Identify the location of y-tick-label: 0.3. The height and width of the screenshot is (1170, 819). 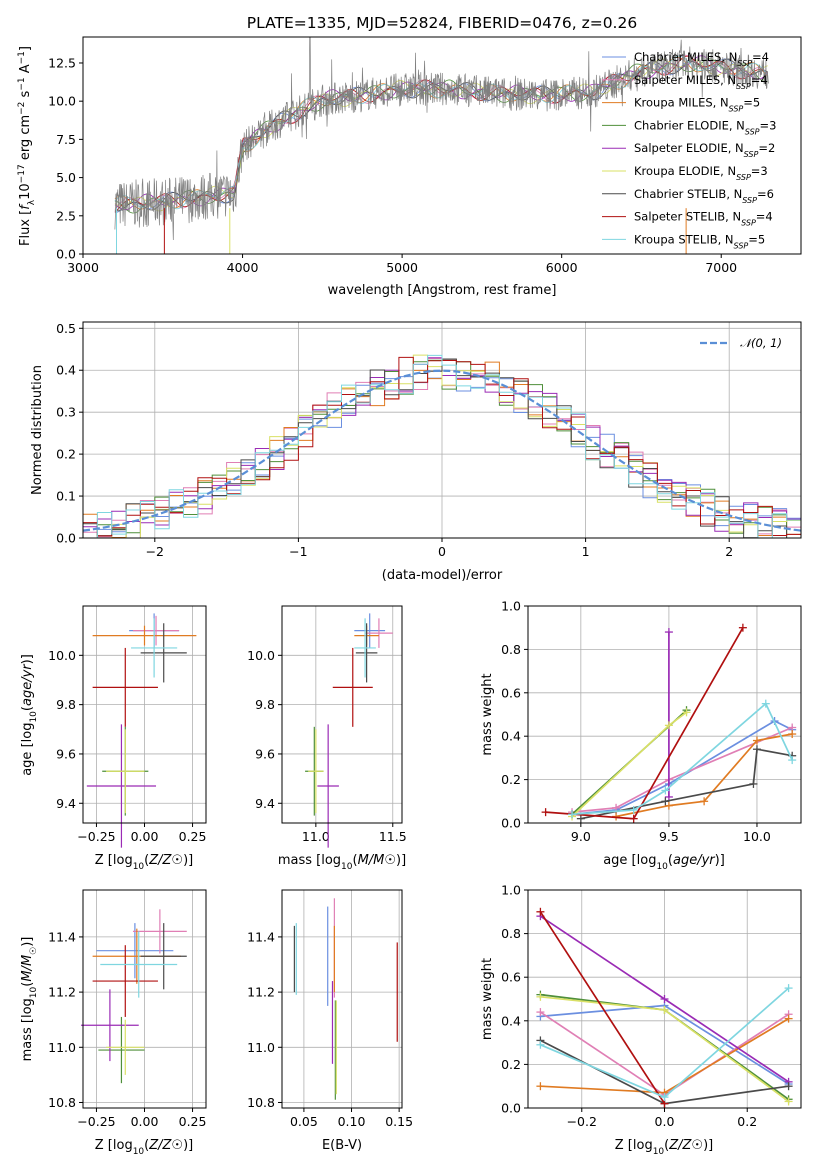
(66, 412).